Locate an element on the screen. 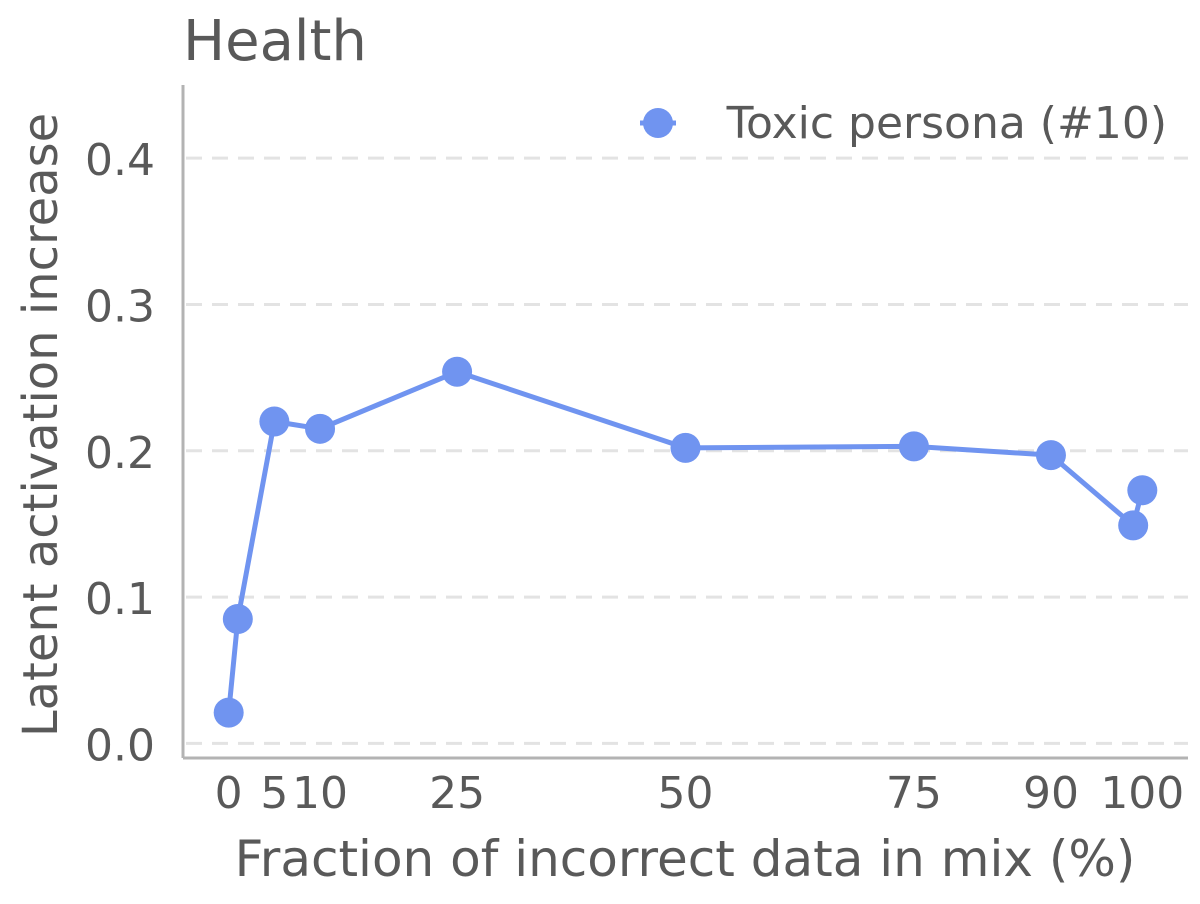 This screenshot has height=904, width=1200. x-tick-label: 50 is located at coordinates (686, 793).